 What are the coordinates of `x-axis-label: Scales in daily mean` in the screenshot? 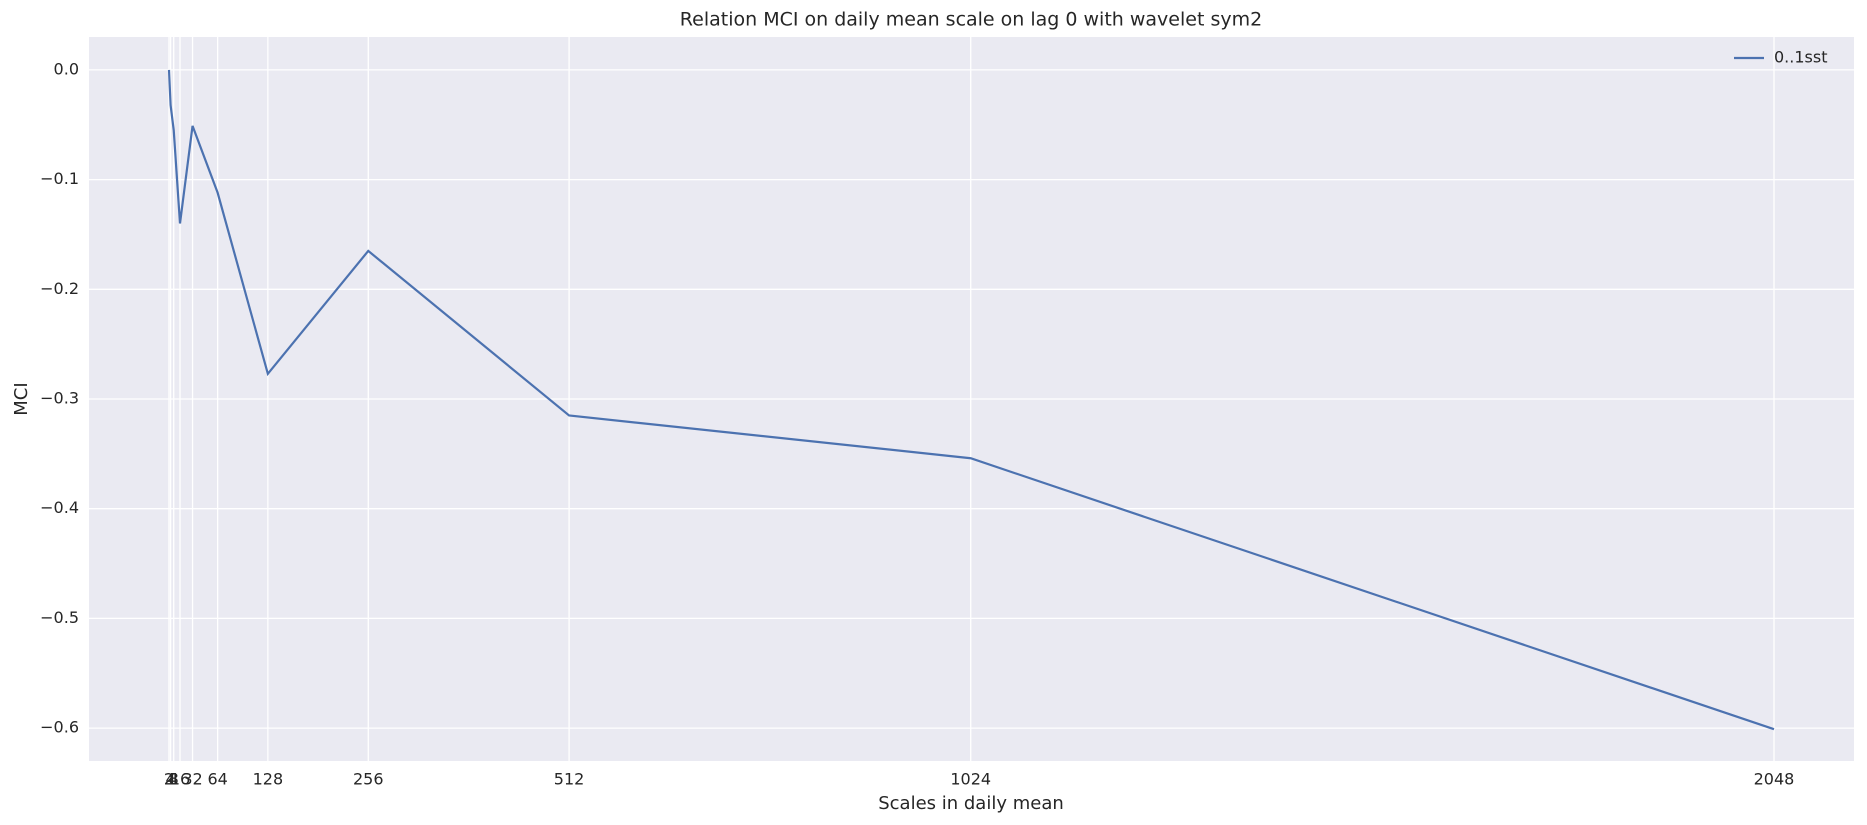 It's located at (971, 803).